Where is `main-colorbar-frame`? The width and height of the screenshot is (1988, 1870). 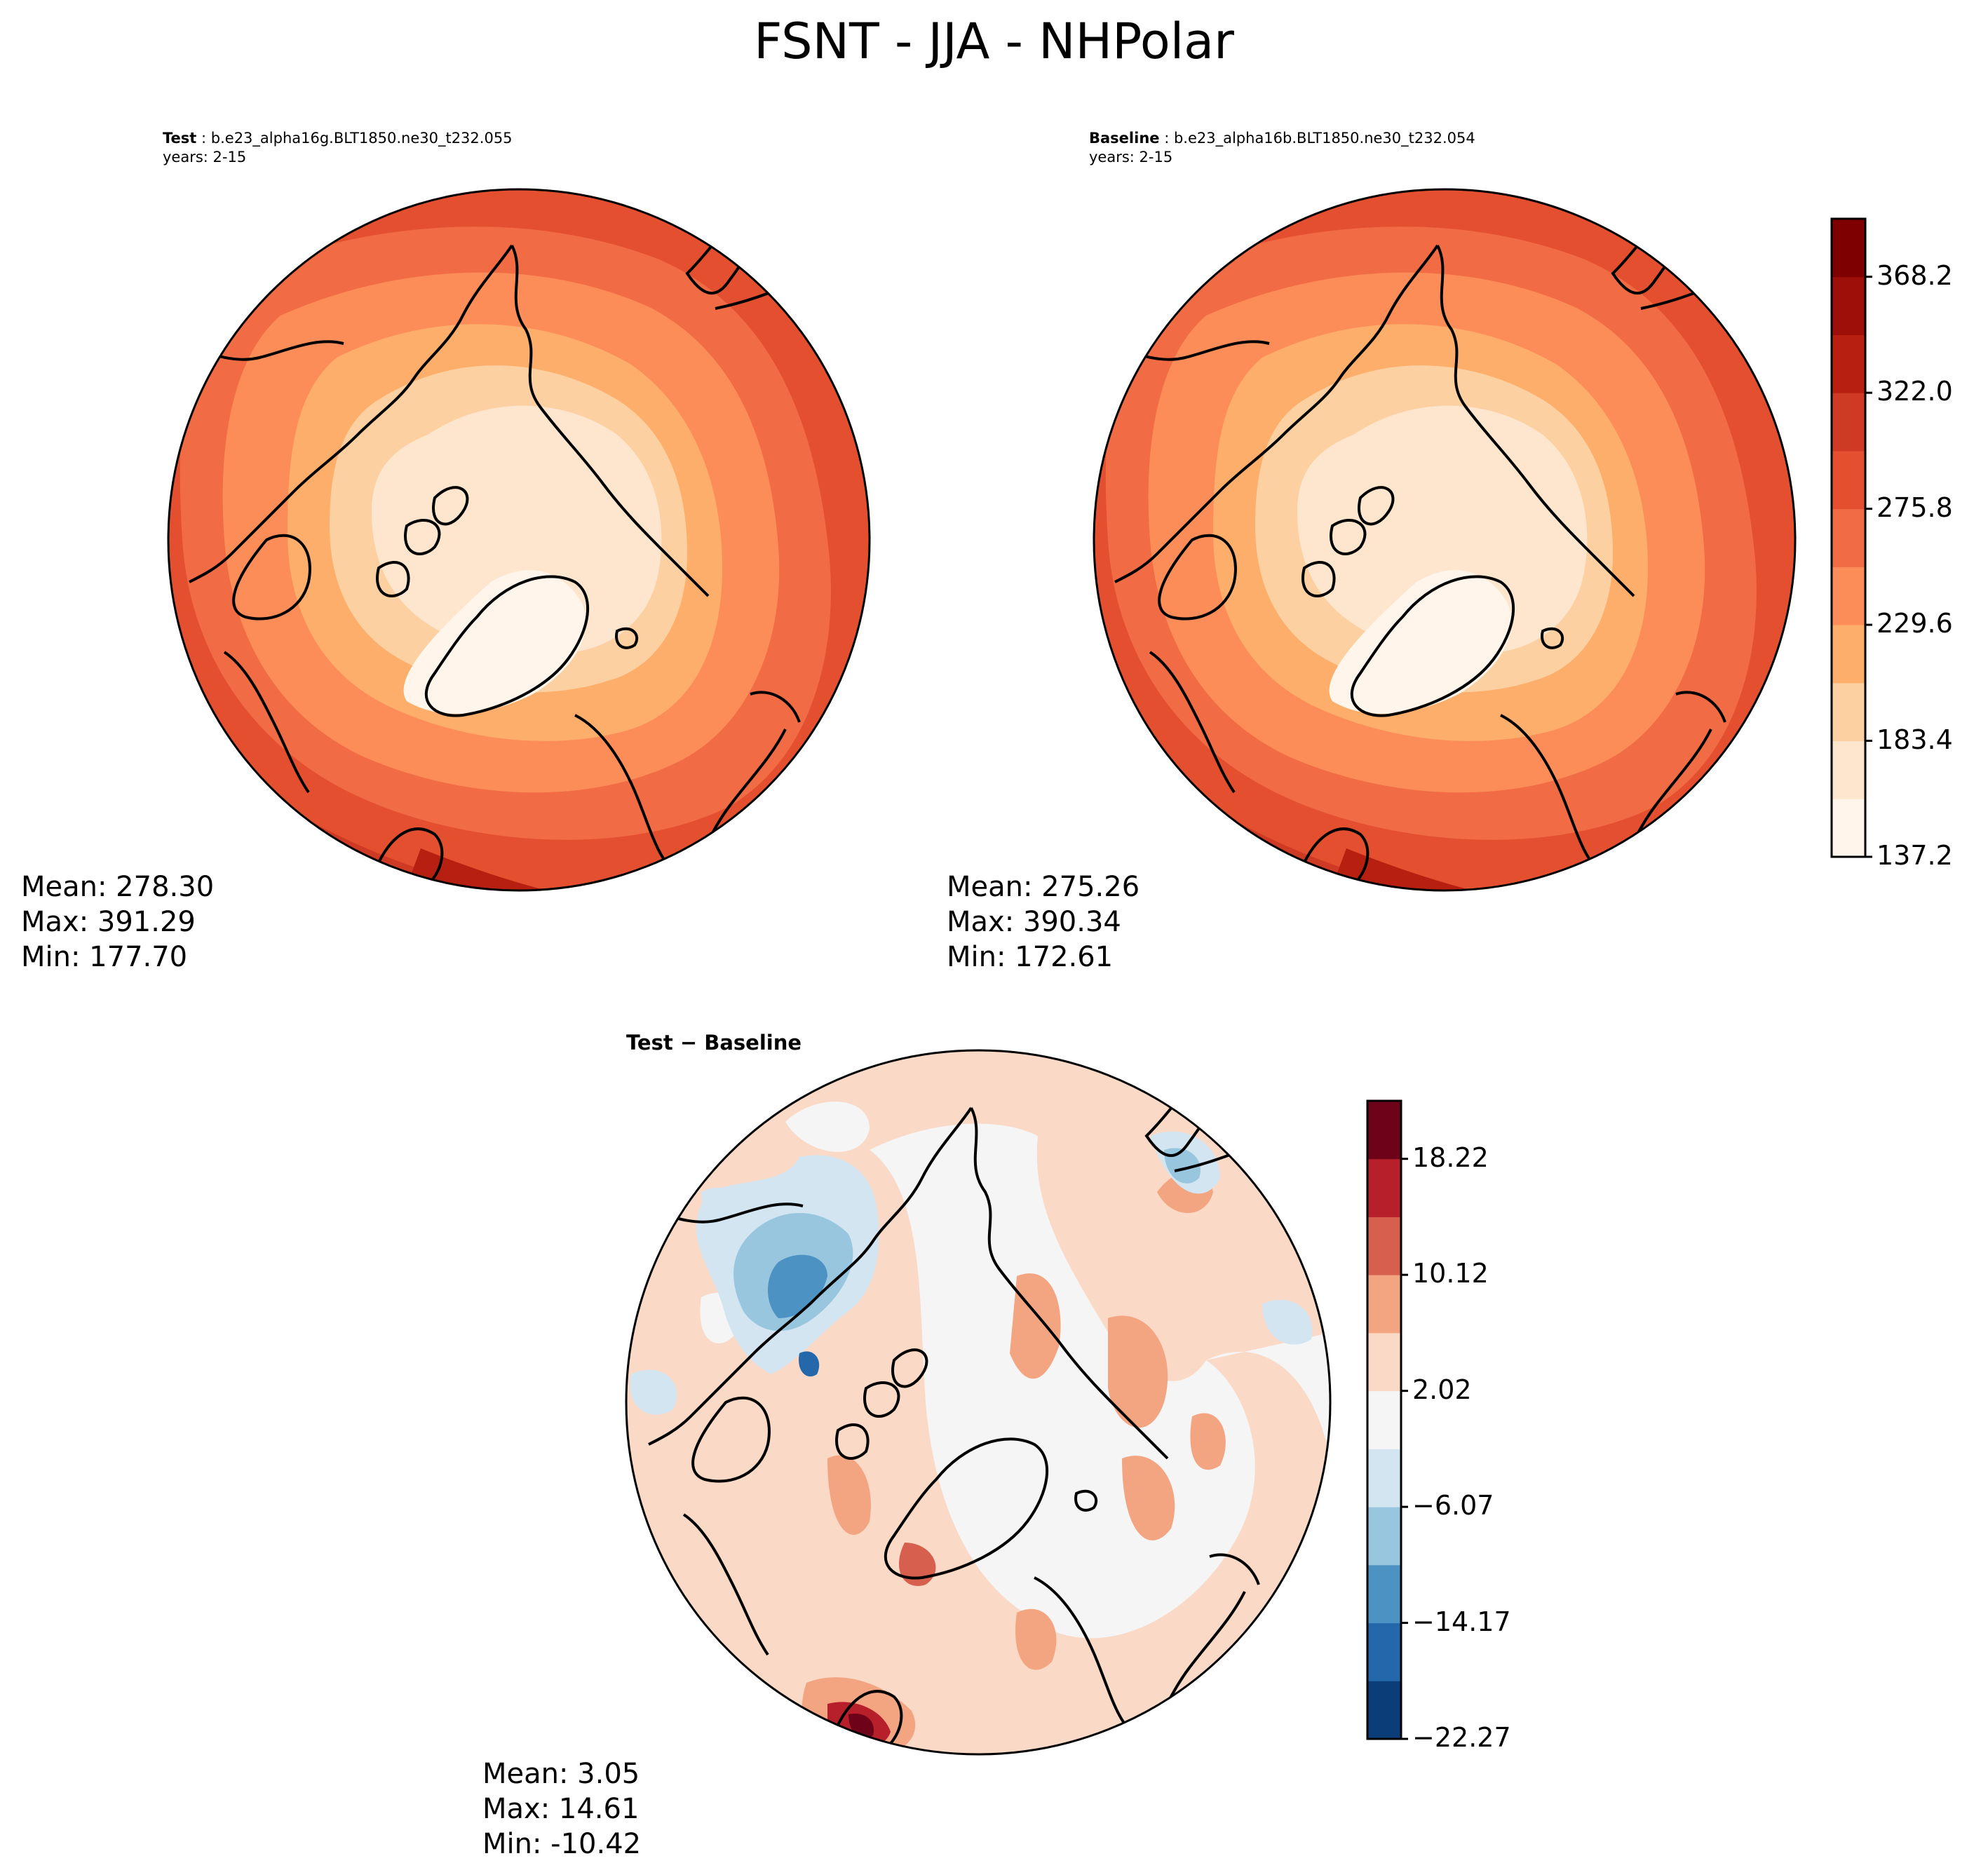 main-colorbar-frame is located at coordinates (1848, 537).